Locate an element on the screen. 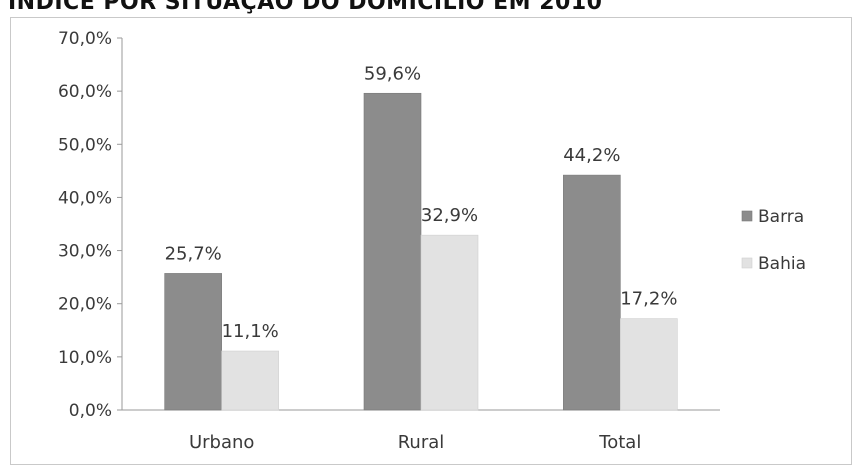 This screenshot has height=470, width=860. bar-bahia-rural is located at coordinates (449, 322).